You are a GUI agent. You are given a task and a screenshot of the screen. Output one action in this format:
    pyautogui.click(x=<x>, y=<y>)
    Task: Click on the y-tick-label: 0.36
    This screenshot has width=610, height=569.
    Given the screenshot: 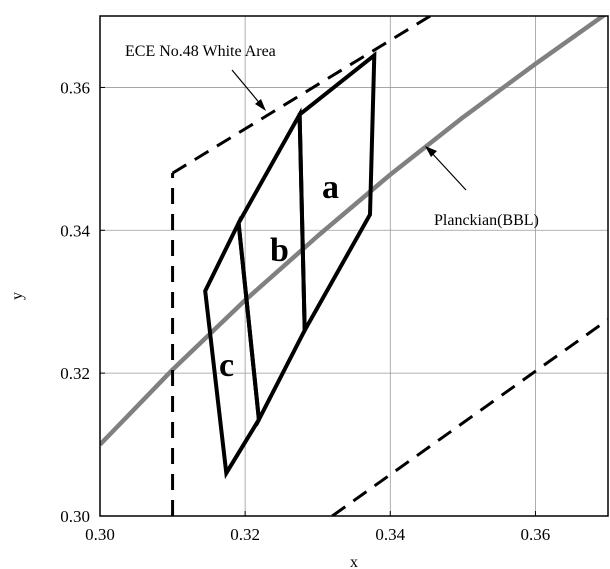 What is the action you would take?
    pyautogui.click(x=75, y=87)
    